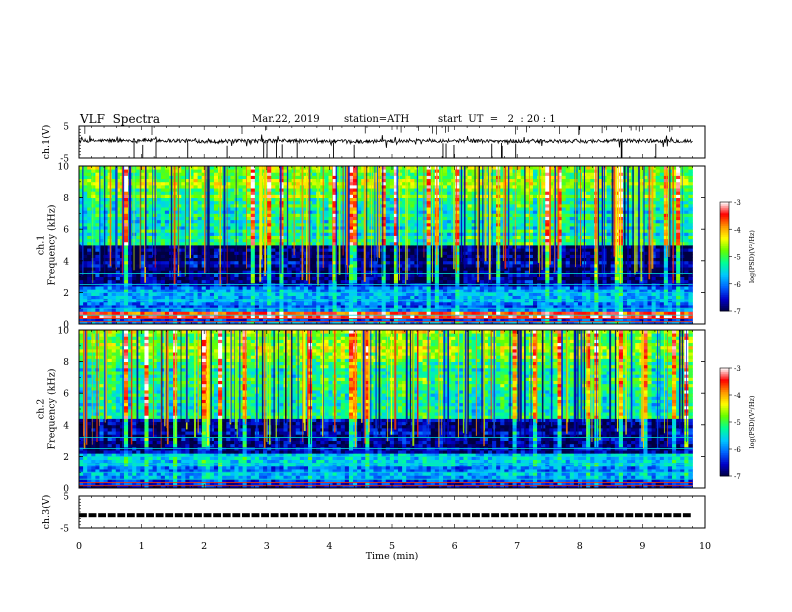  Describe the element at coordinates (46, 142) in the screenshot. I see `y-axis-label: ch.1(V)` at that location.